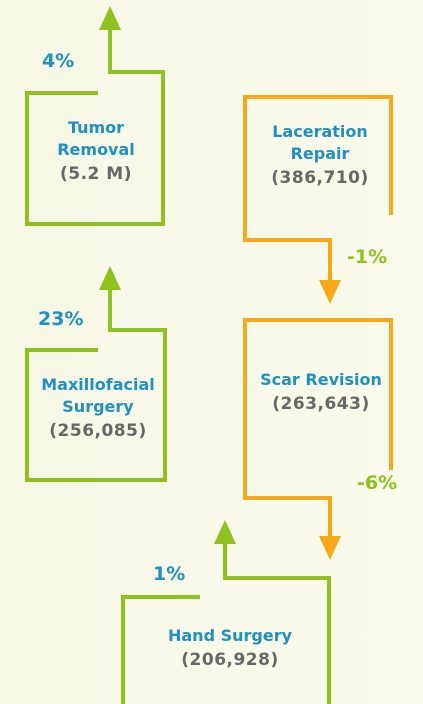  Describe the element at coordinates (321, 379) in the screenshot. I see `item-name: Scar Revision` at that location.